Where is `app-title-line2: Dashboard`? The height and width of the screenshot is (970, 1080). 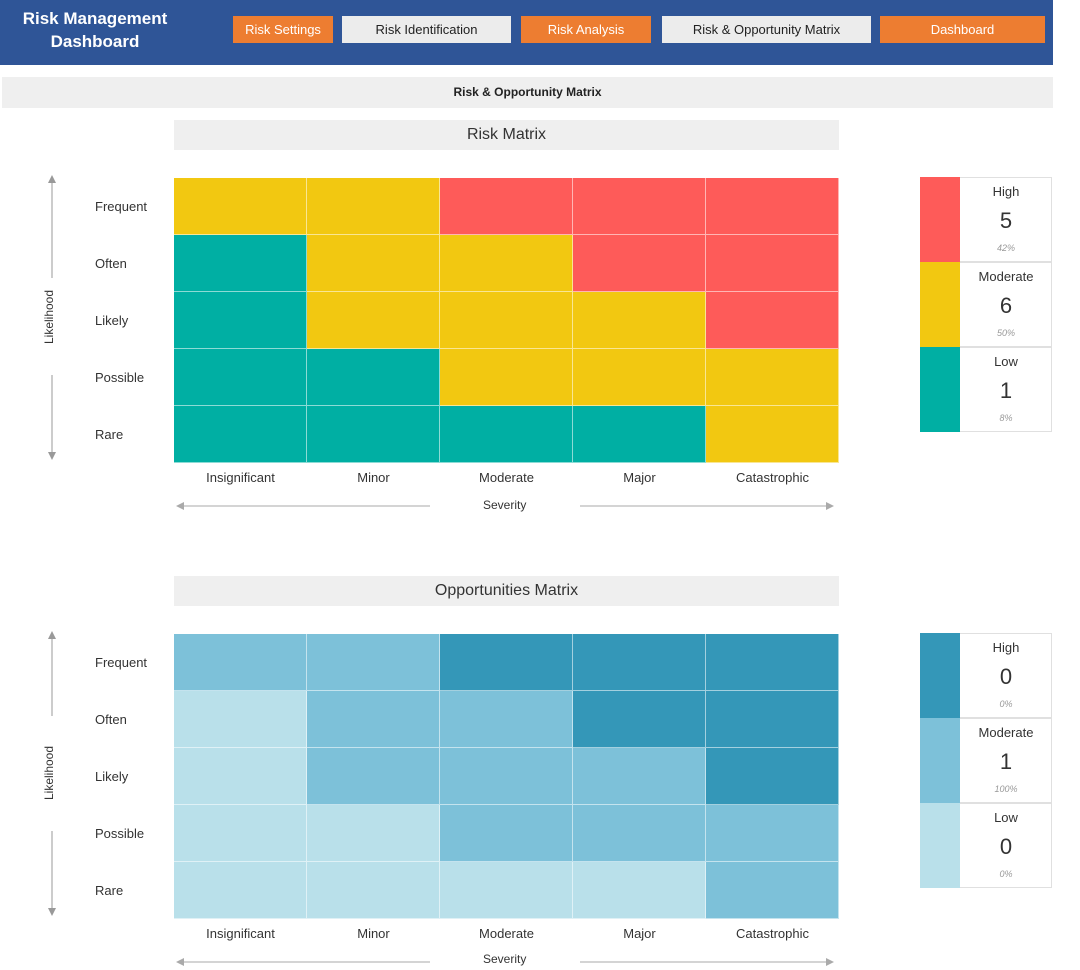 app-title-line2: Dashboard is located at coordinates (95, 41).